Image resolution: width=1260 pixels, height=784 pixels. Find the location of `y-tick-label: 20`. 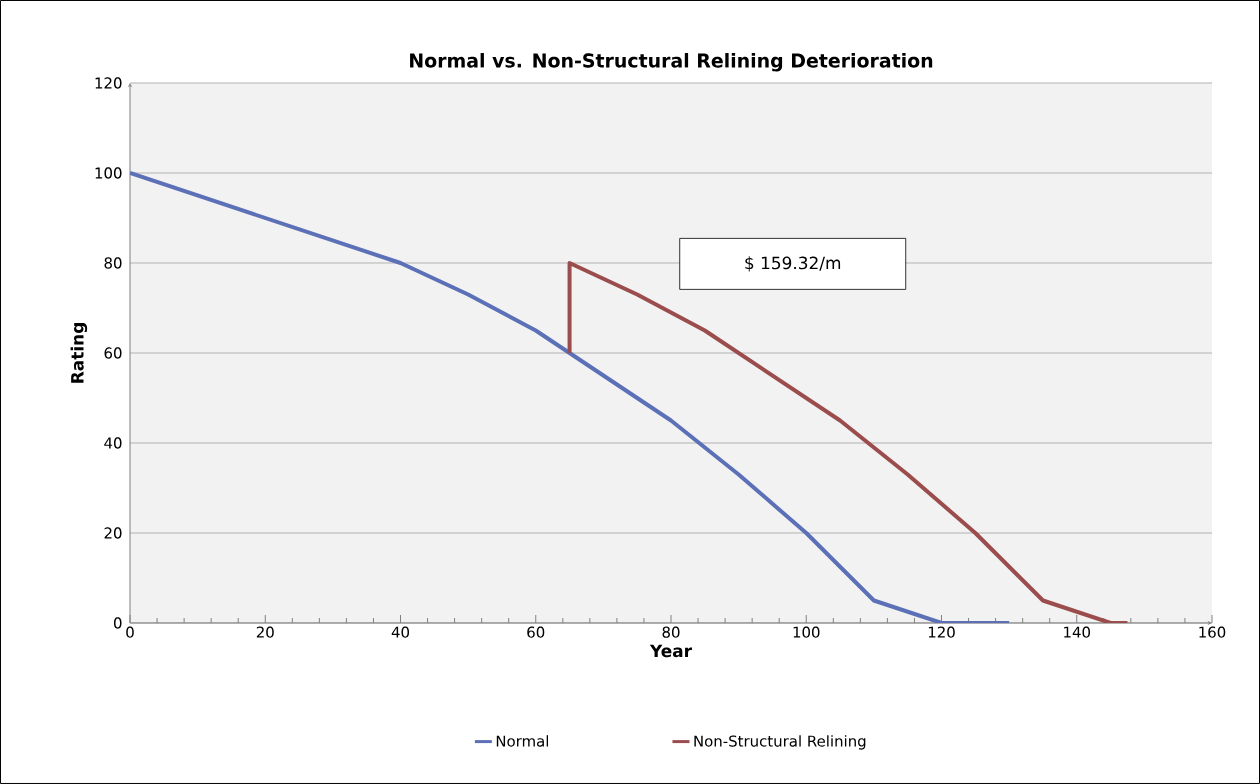

y-tick-label: 20 is located at coordinates (113, 533).